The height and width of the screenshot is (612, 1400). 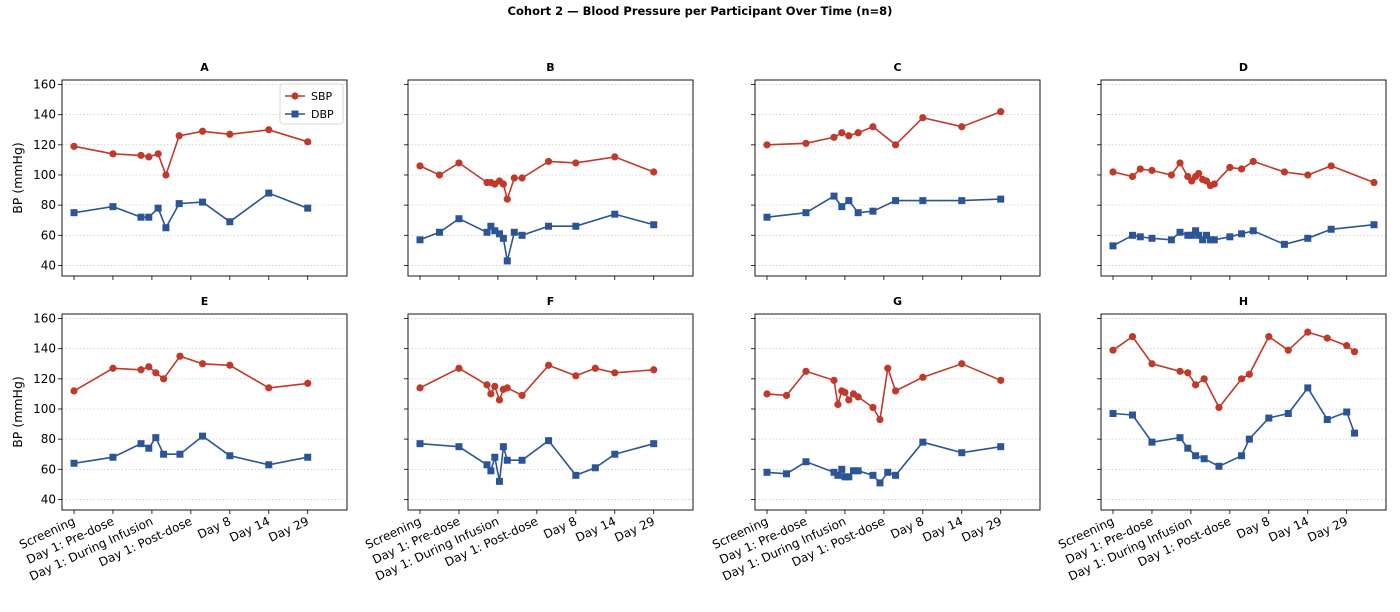 I want to click on series-line-sbp, so click(x=883, y=128).